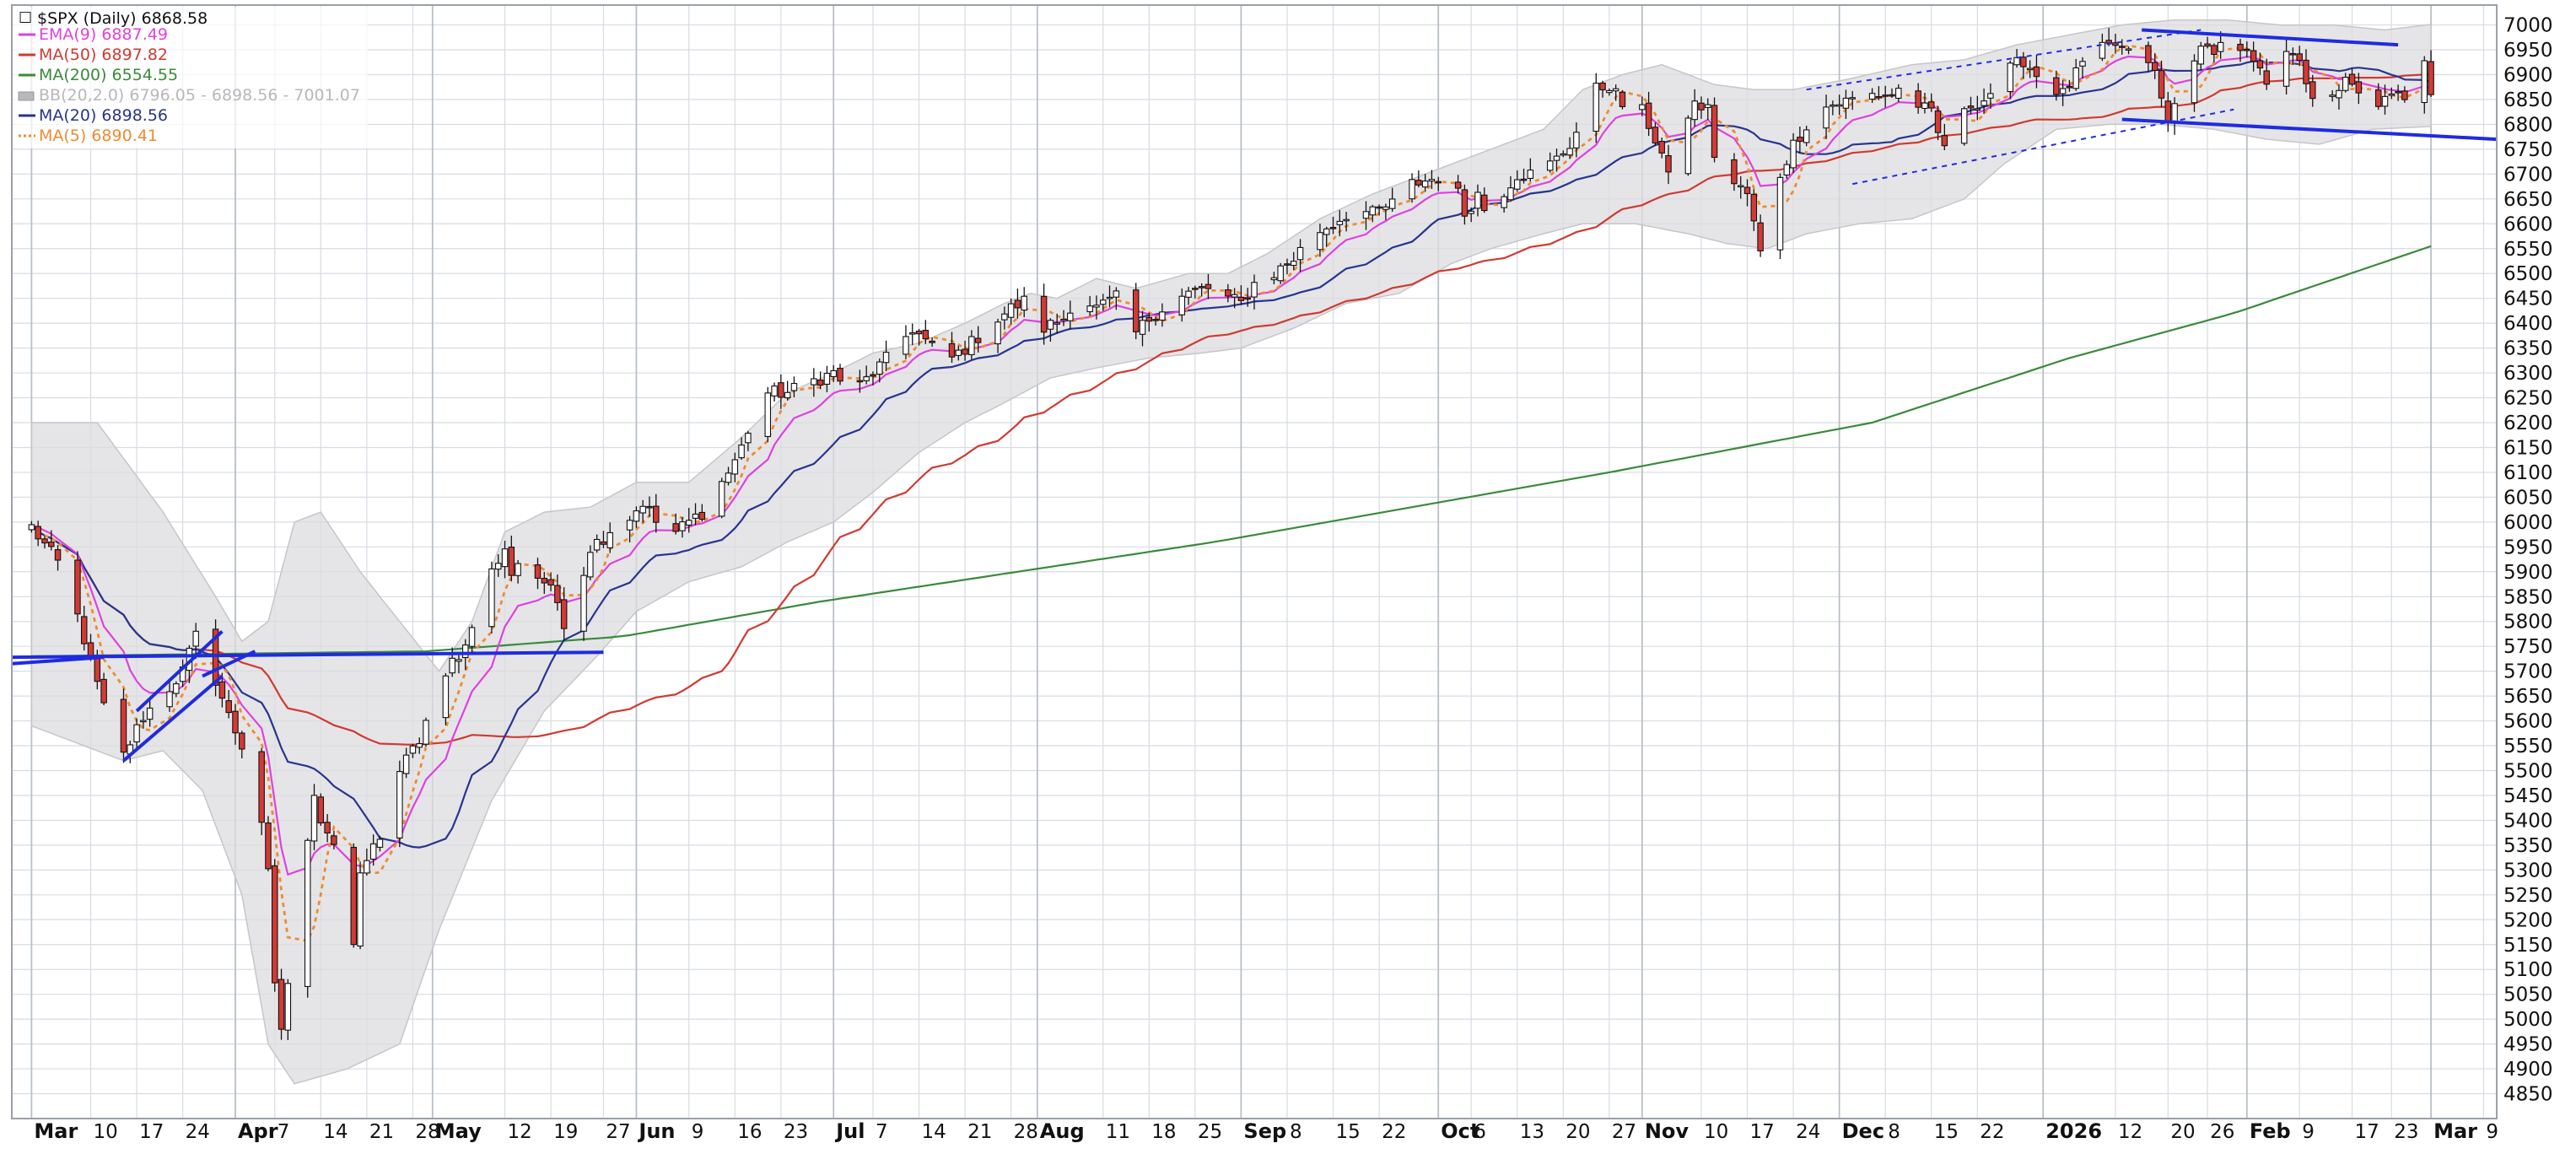 The height and width of the screenshot is (1154, 2576). Describe the element at coordinates (2528, 647) in the screenshot. I see `y-tick-label: 5750` at that location.